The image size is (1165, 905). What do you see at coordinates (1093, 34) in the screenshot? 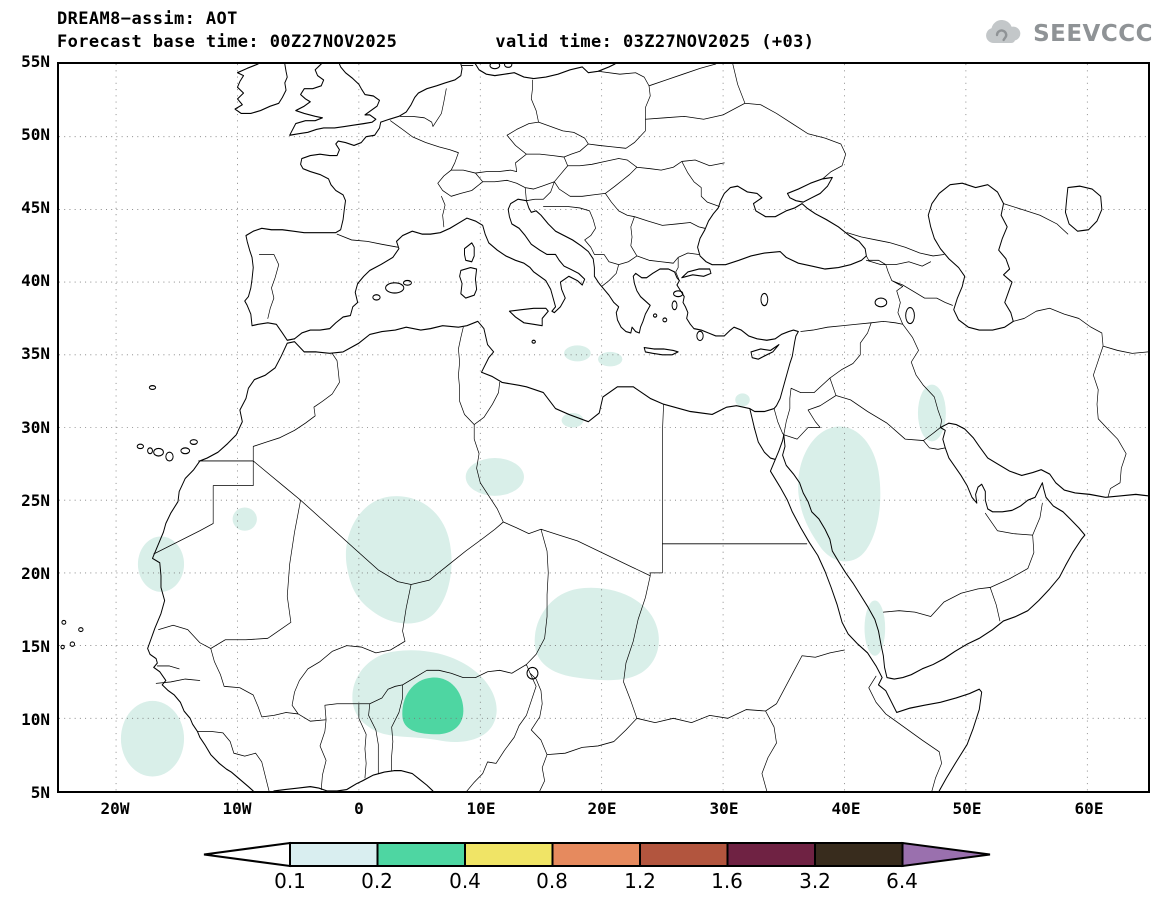
I see `seevccc-logo-text: SEEVCCC` at bounding box center [1093, 34].